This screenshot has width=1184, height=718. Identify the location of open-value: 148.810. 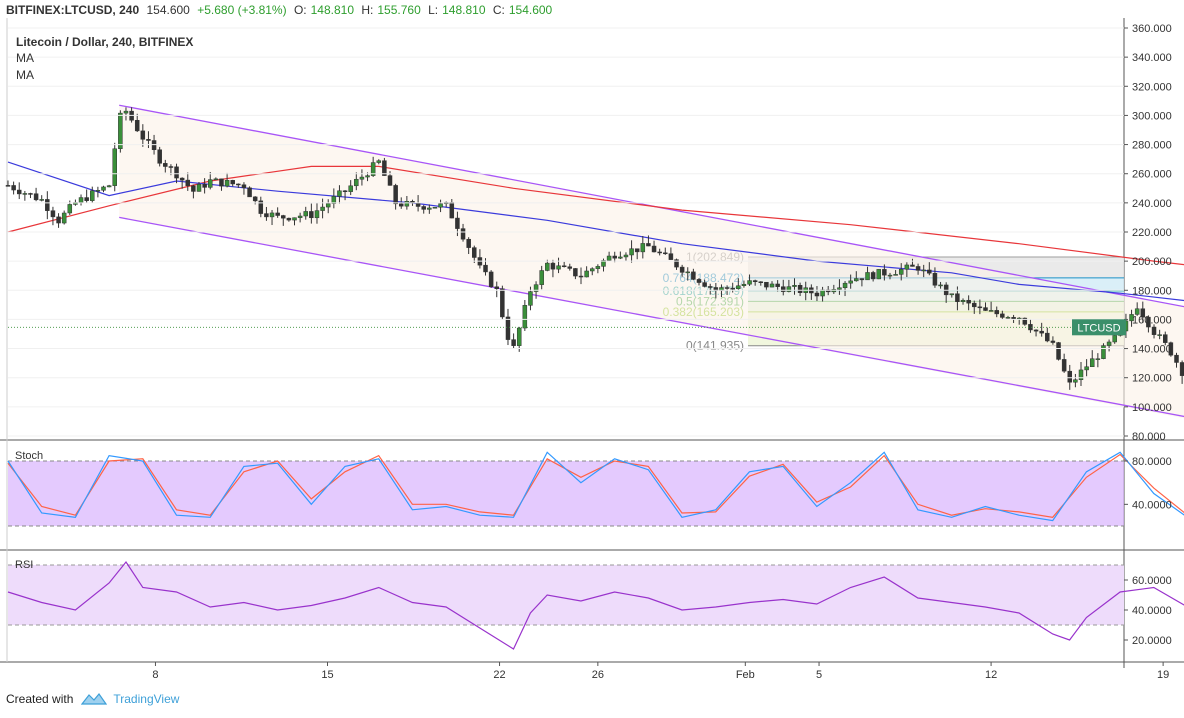
(332, 10).